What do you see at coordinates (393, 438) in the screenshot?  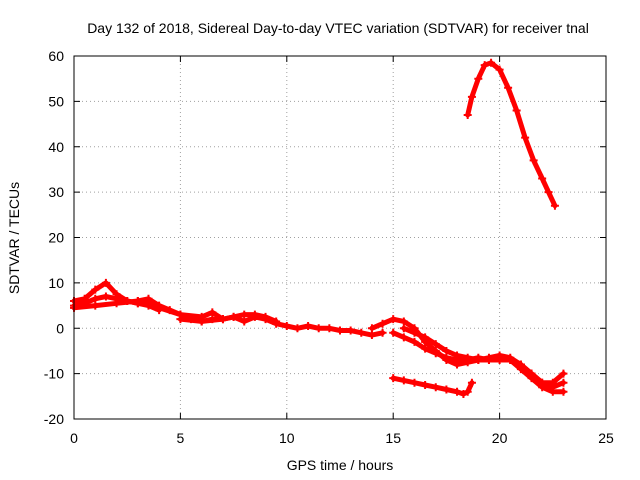 I see `x-tick-label: 15` at bounding box center [393, 438].